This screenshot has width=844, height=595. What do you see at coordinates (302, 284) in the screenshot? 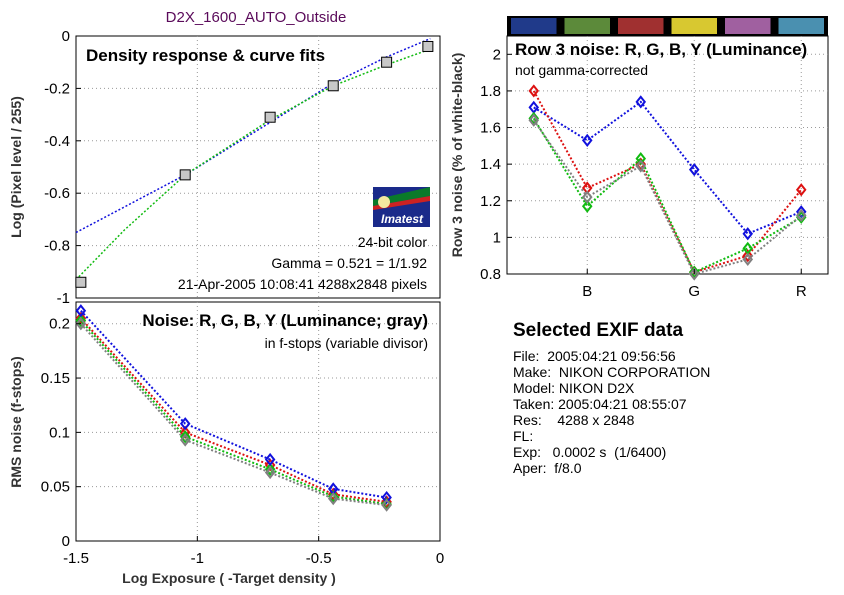
I see `info-line-date: 21-Apr-2005 10:08:41 4288x2848 pixels` at bounding box center [302, 284].